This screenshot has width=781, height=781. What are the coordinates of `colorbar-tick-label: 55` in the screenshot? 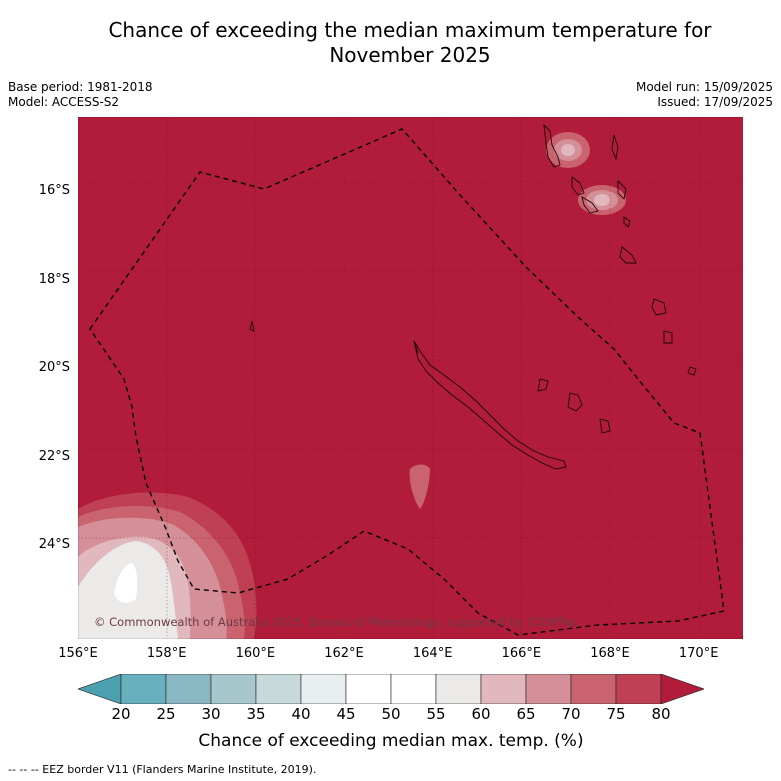 It's located at (436, 714).